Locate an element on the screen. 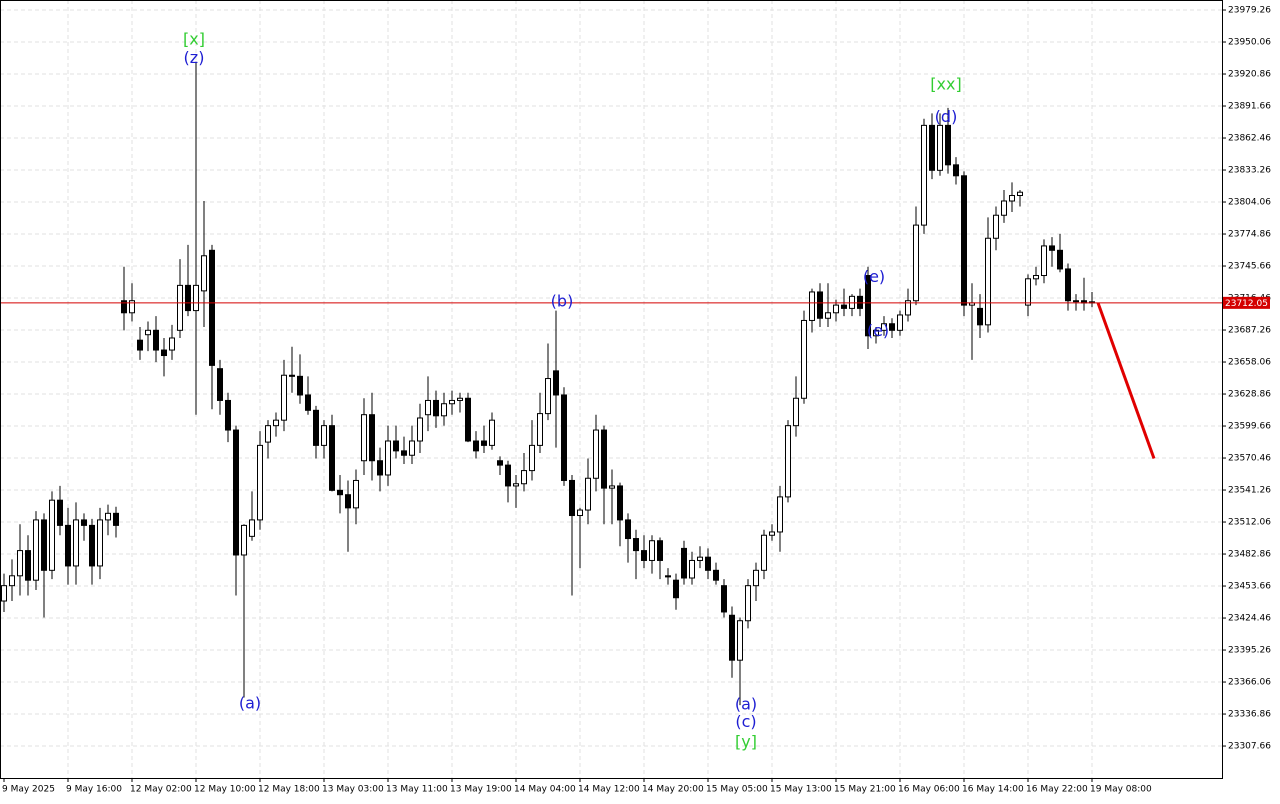 The width and height of the screenshot is (1280, 804). x-tick-label: 9 May 16:00 is located at coordinates (94, 790).